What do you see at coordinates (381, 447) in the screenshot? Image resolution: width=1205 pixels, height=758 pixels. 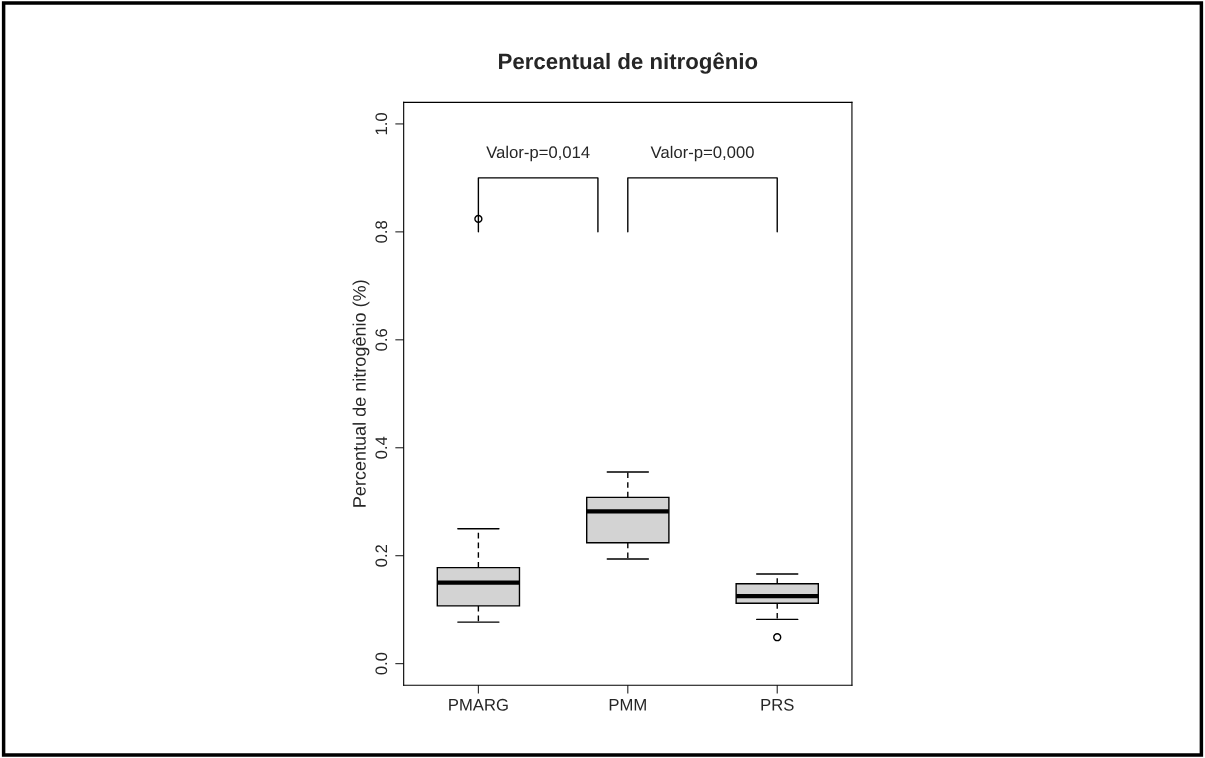 I see `y-tick-label: 0.4` at bounding box center [381, 447].